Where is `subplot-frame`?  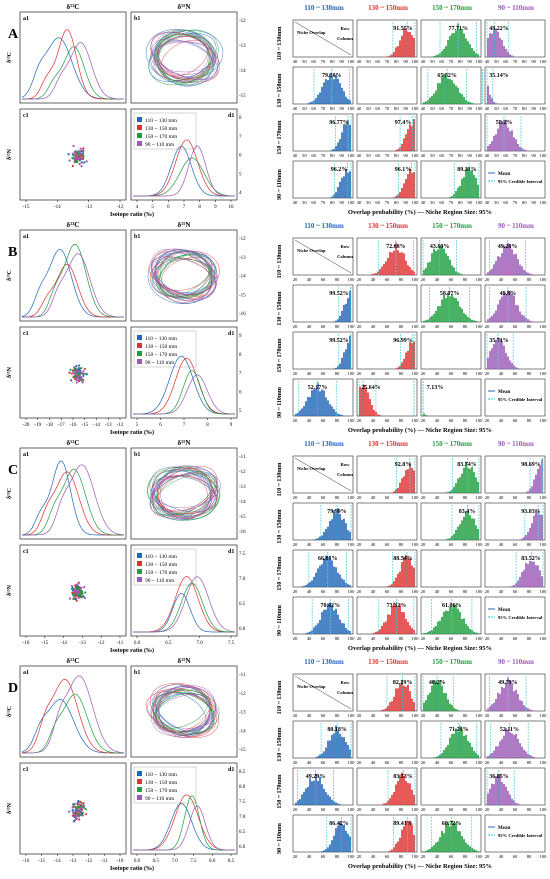
subplot-frame is located at coordinates (73, 590).